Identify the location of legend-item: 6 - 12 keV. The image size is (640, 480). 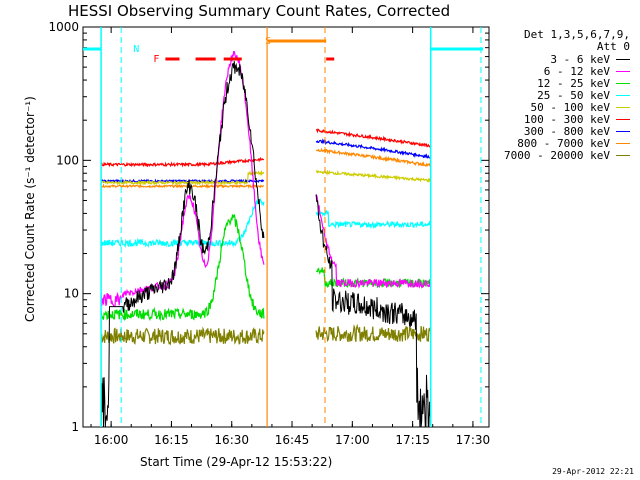
(587, 71).